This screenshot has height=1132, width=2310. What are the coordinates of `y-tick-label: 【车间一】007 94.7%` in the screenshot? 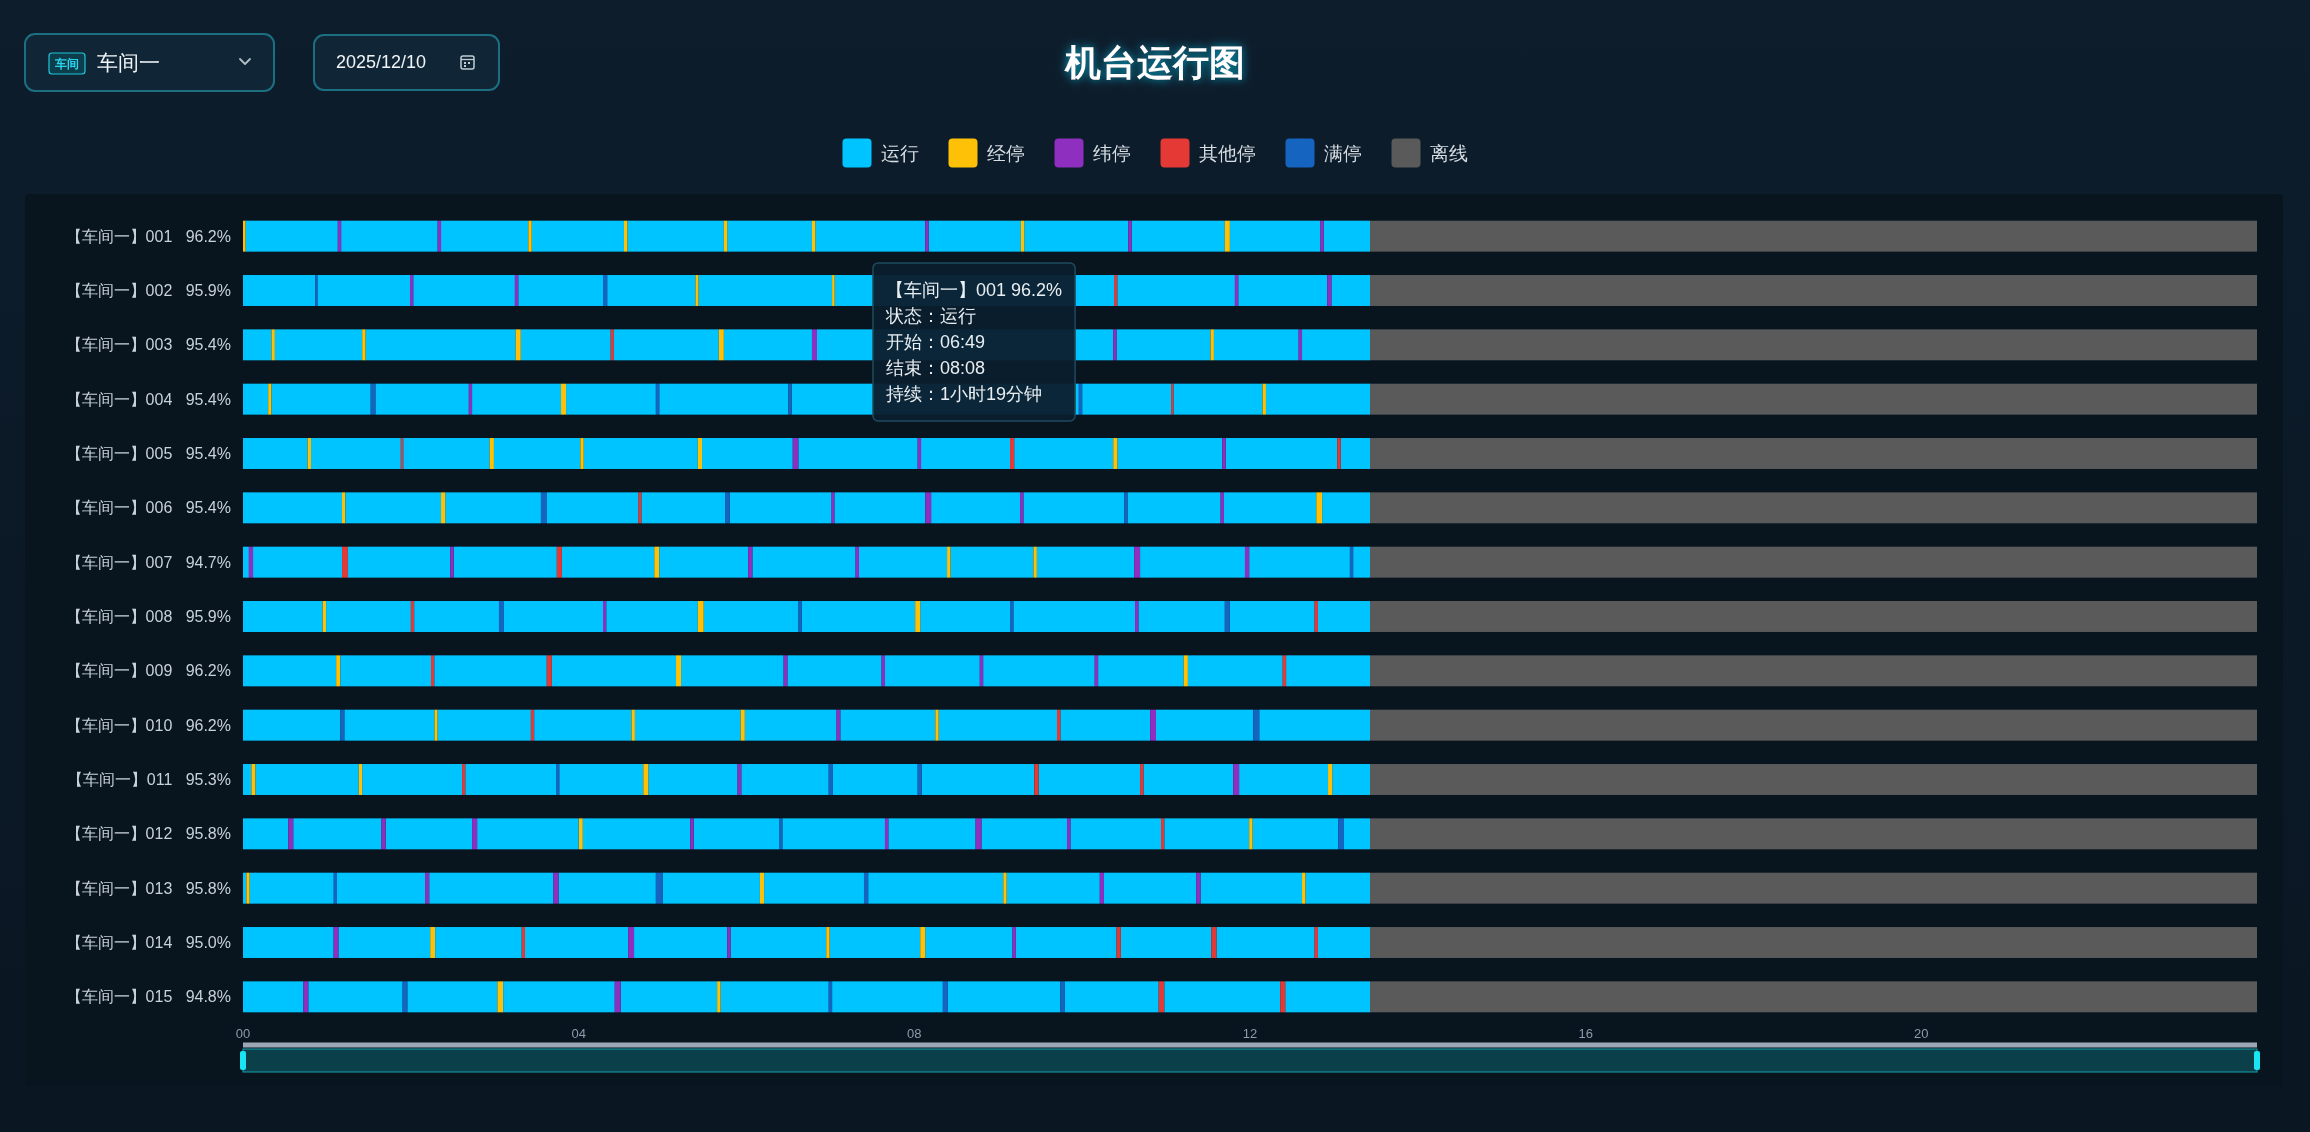 It's located at (148, 562).